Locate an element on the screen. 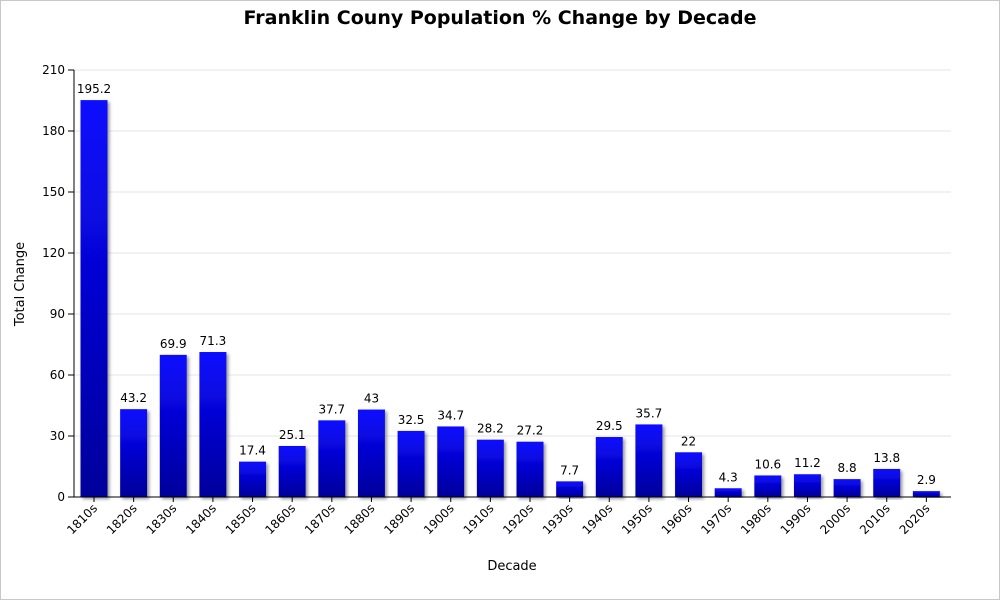 The height and width of the screenshot is (600, 1000). data-label: 71.3 is located at coordinates (213, 341).